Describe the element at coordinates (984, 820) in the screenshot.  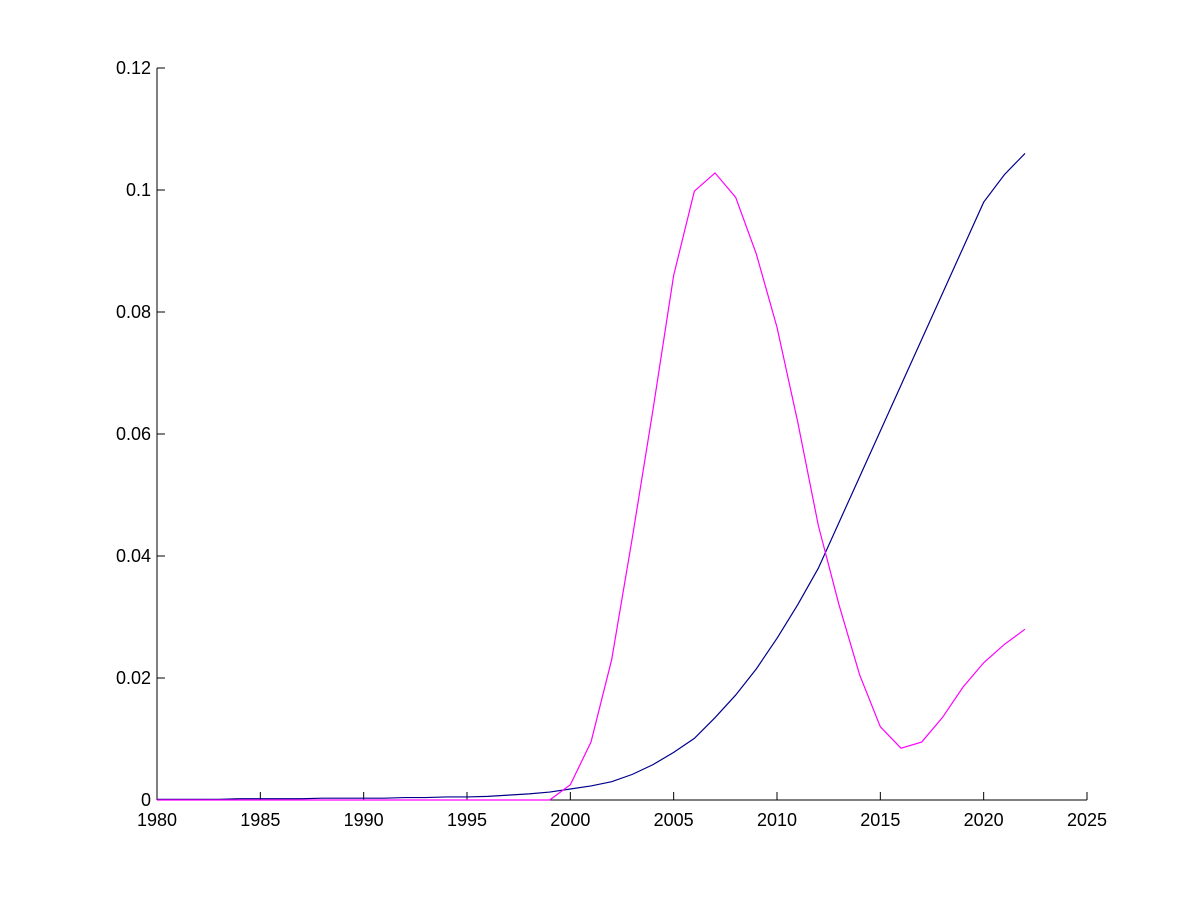
I see `x-tick-label: 2020` at that location.